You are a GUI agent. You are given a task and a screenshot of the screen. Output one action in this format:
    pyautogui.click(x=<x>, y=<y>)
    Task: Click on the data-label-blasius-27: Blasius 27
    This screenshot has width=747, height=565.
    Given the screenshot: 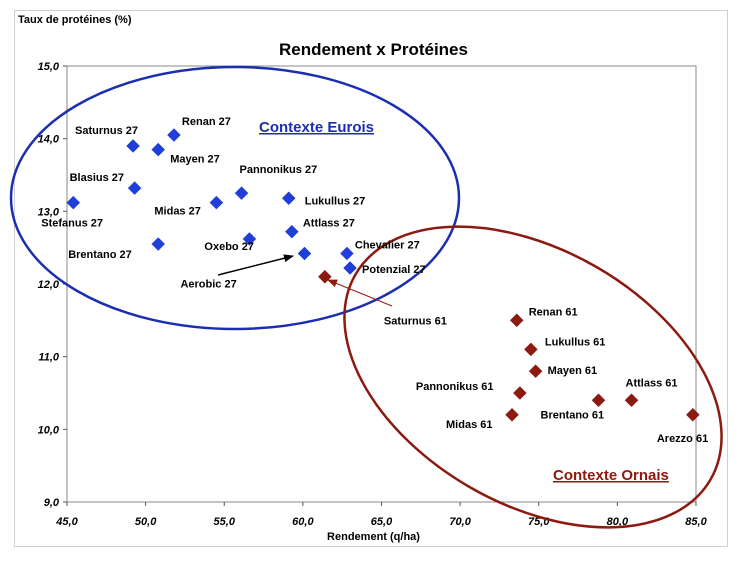 What is the action you would take?
    pyautogui.click(x=97, y=178)
    